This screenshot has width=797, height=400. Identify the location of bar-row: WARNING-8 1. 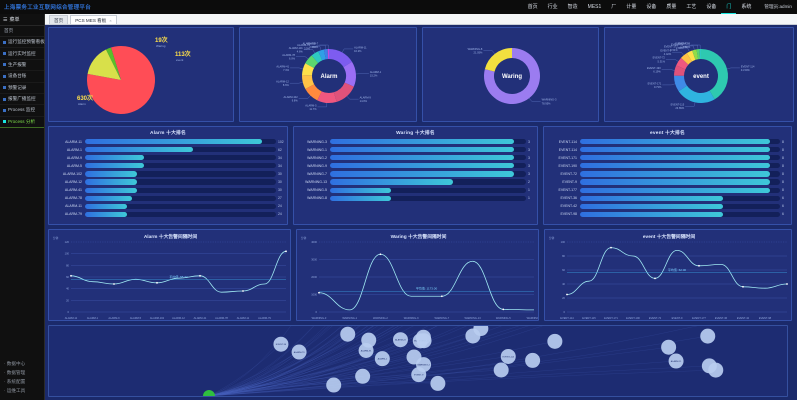
(415, 198).